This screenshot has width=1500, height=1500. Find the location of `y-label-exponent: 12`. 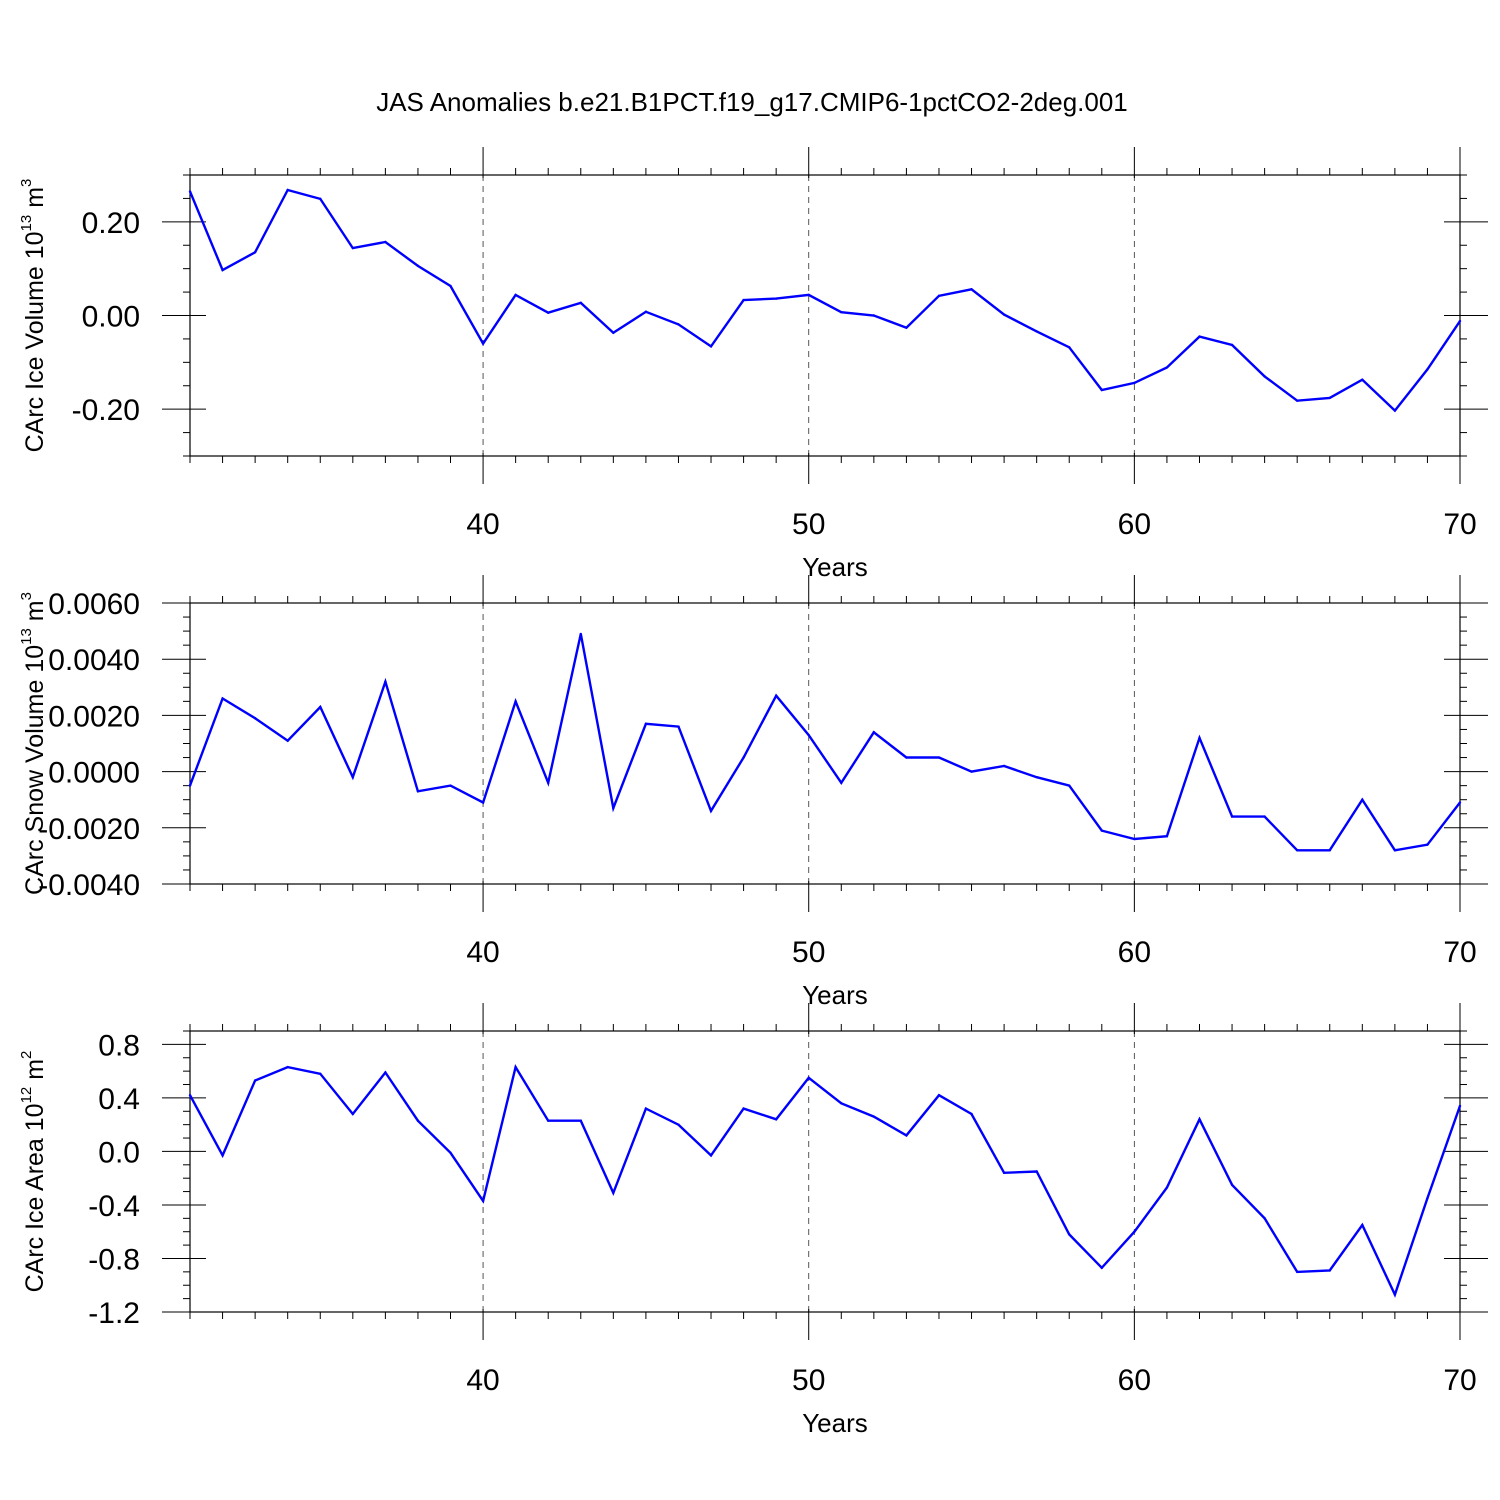

y-label-exponent: 12 is located at coordinates (26, 1095).